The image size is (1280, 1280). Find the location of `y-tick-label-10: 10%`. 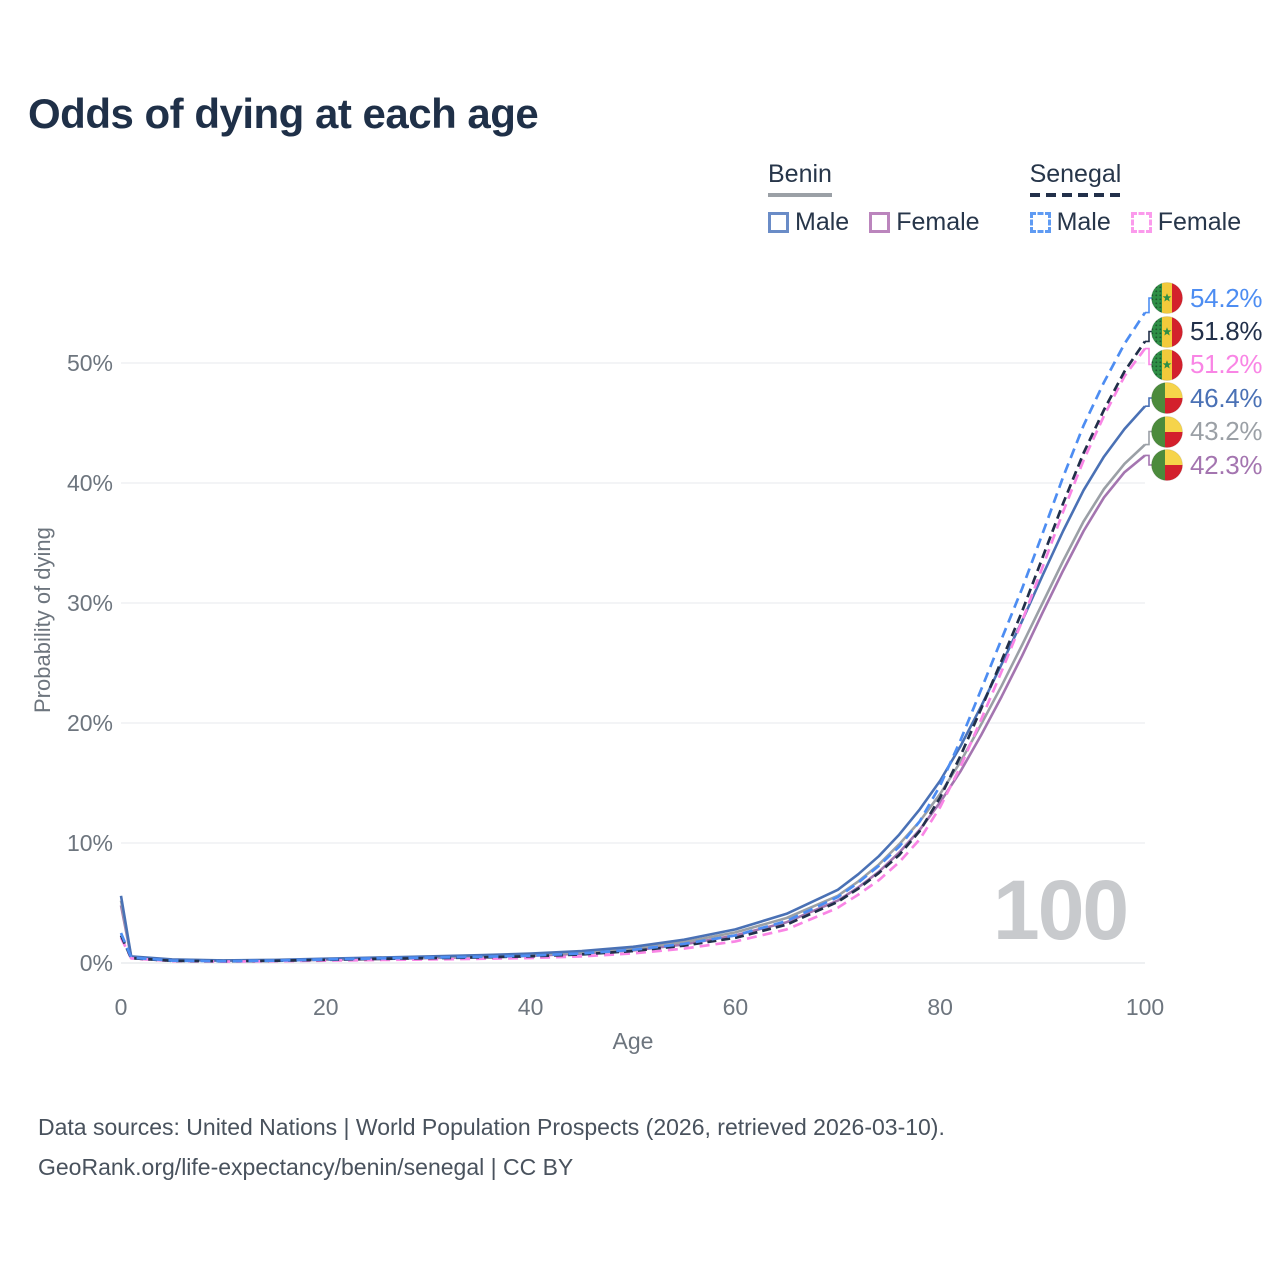

y-tick-label-10: 10% is located at coordinates (89, 843).